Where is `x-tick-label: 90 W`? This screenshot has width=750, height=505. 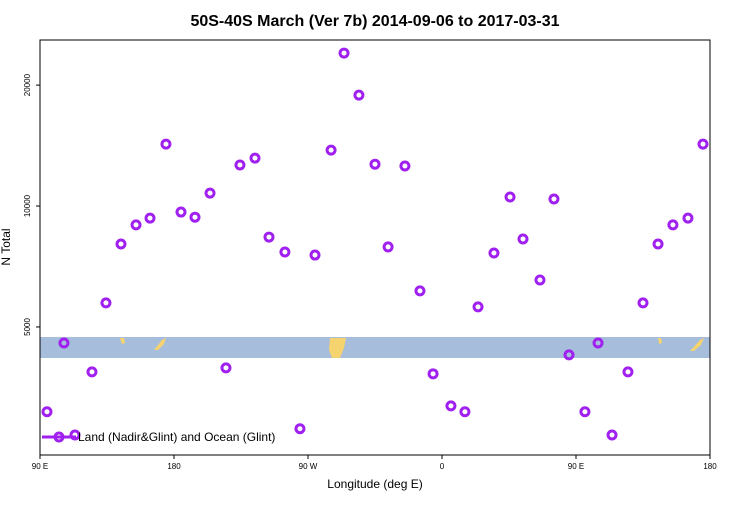 x-tick-label: 90 W is located at coordinates (308, 466).